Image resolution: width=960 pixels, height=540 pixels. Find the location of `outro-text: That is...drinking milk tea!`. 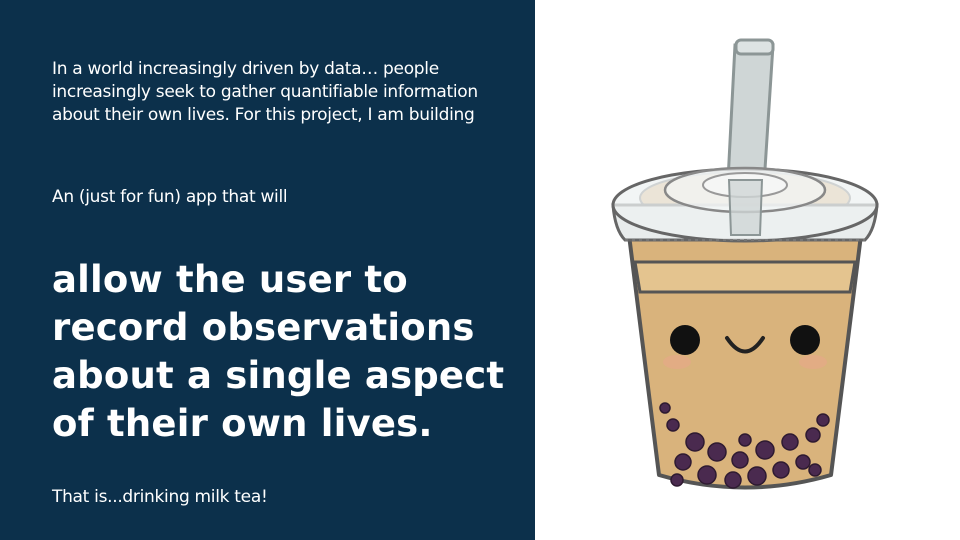

outro-text: That is...drinking milk tea! is located at coordinates (160, 497).